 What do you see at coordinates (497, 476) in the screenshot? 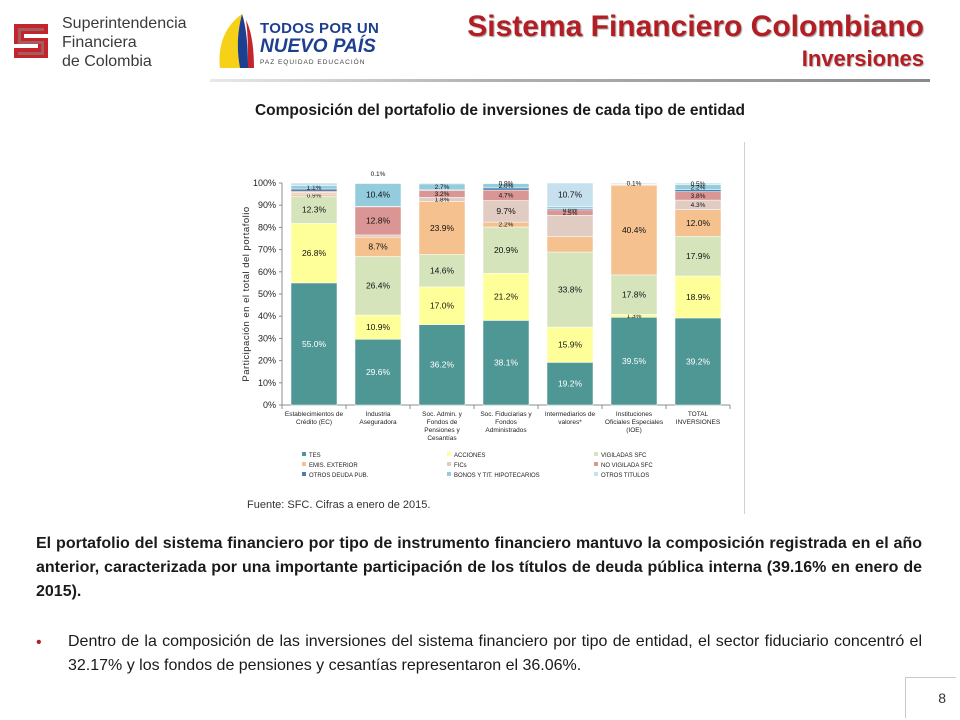
I see `legend-label: BONOS Y TIT. HIPOTECARIOS` at bounding box center [497, 476].